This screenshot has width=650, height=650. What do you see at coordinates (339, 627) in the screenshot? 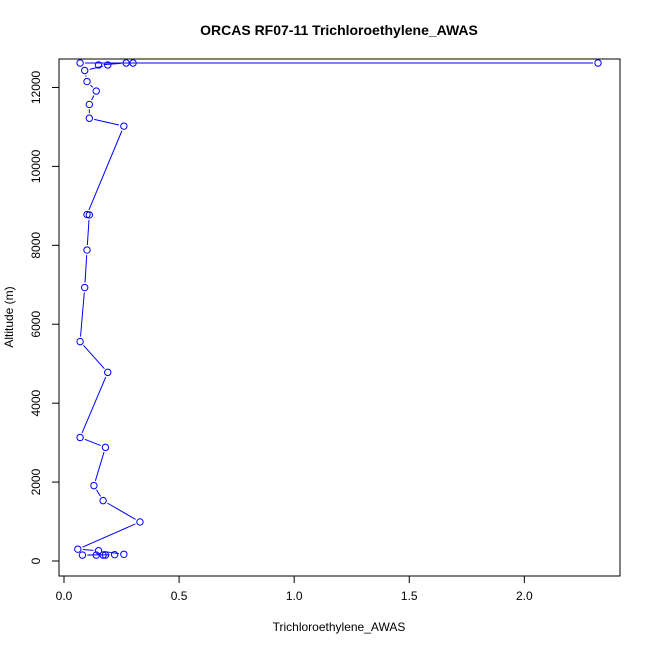
I see `x-axis-label: Trichloroethylene_AWAS` at bounding box center [339, 627].